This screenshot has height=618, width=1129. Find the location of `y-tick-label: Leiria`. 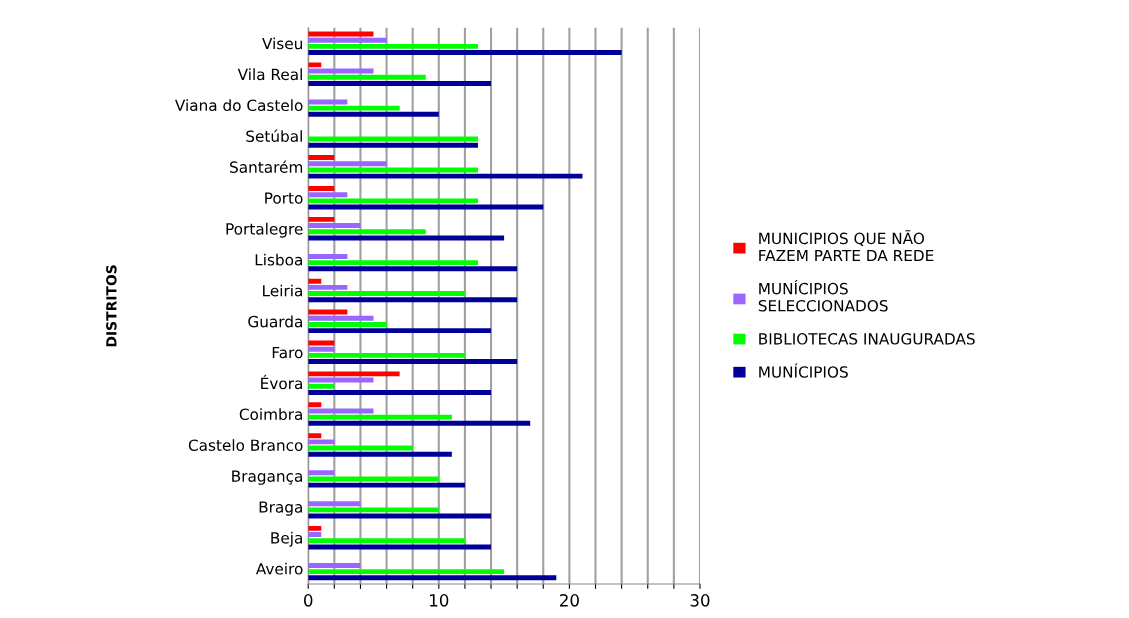

y-tick-label: Leiria is located at coordinates (282, 290).